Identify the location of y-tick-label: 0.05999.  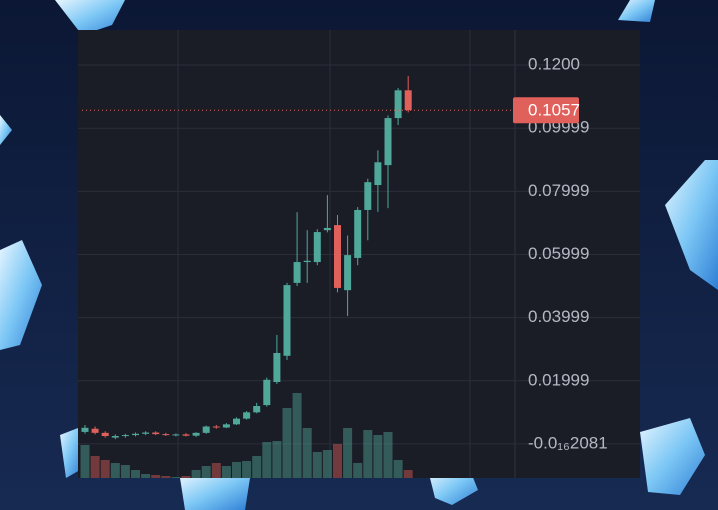
(558, 253).